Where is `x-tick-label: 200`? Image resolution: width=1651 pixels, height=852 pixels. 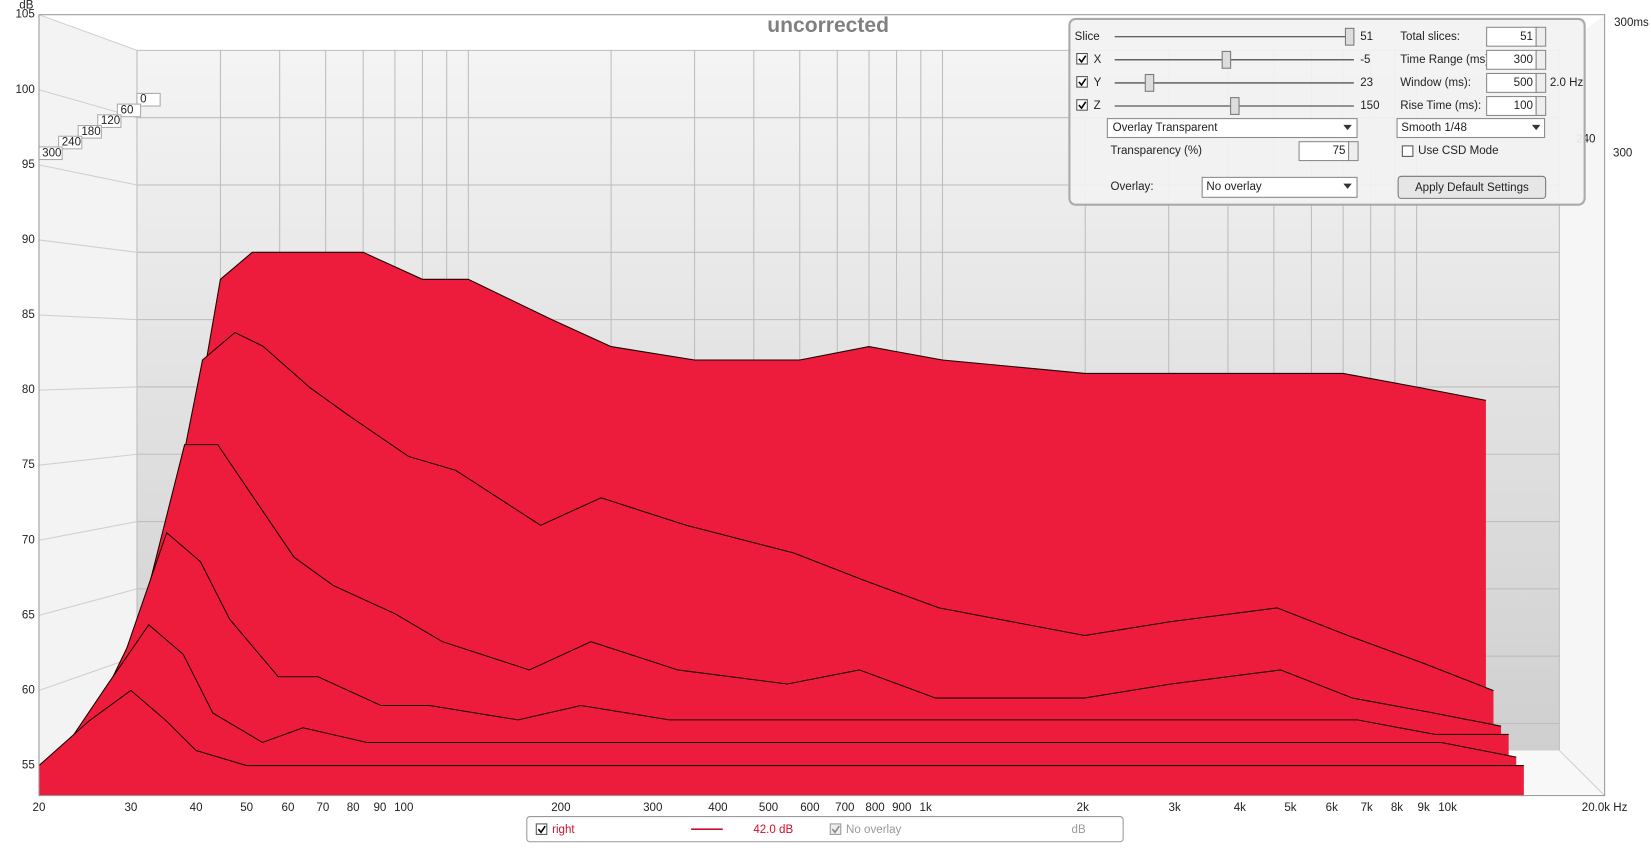 x-tick-label: 200 is located at coordinates (560, 808).